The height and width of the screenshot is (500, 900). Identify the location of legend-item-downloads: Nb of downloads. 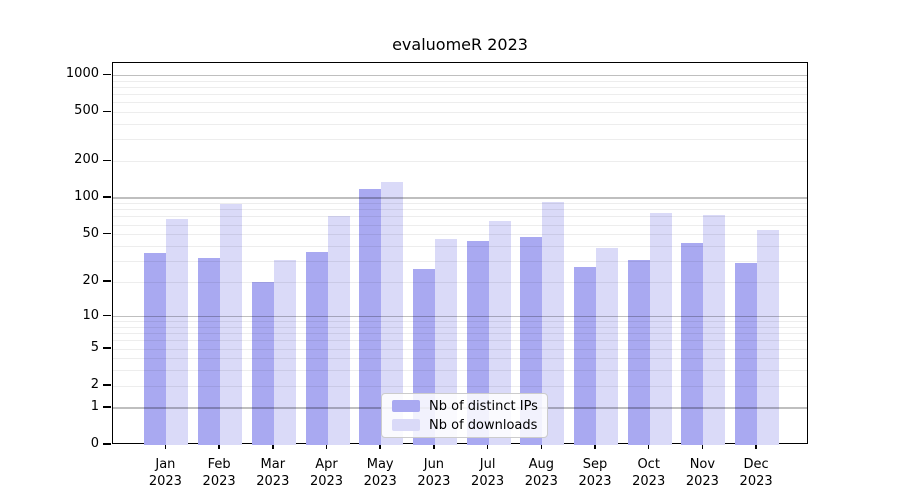
(464, 425).